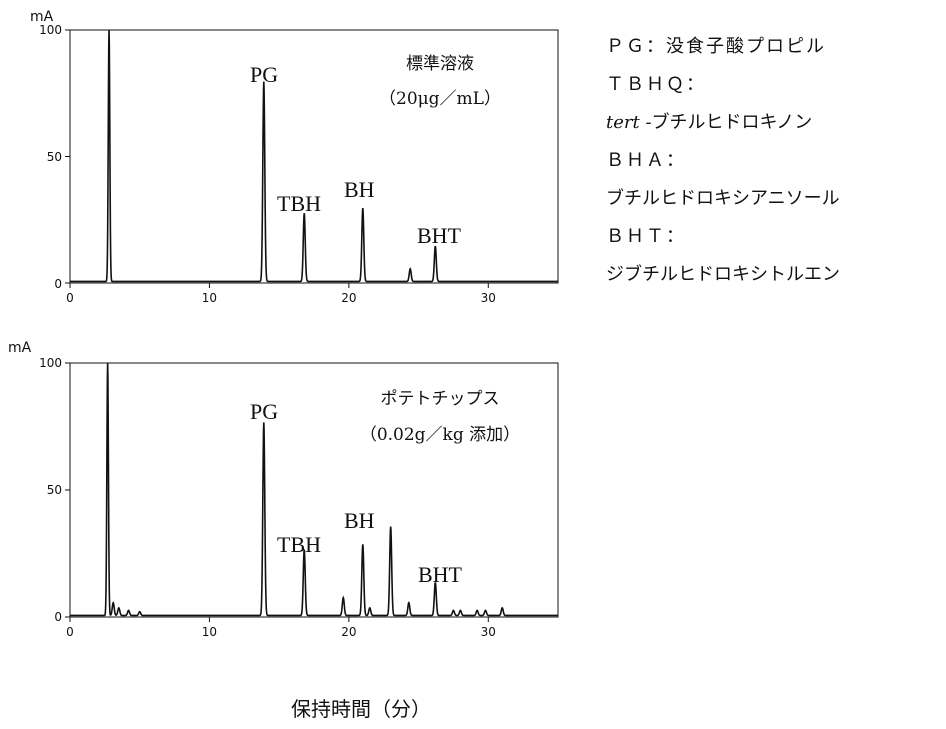 The image size is (946, 729). What do you see at coordinates (440, 435) in the screenshot?
I see `sample-concentration-potato-chips: （0.02g／kg 添加）` at bounding box center [440, 435].